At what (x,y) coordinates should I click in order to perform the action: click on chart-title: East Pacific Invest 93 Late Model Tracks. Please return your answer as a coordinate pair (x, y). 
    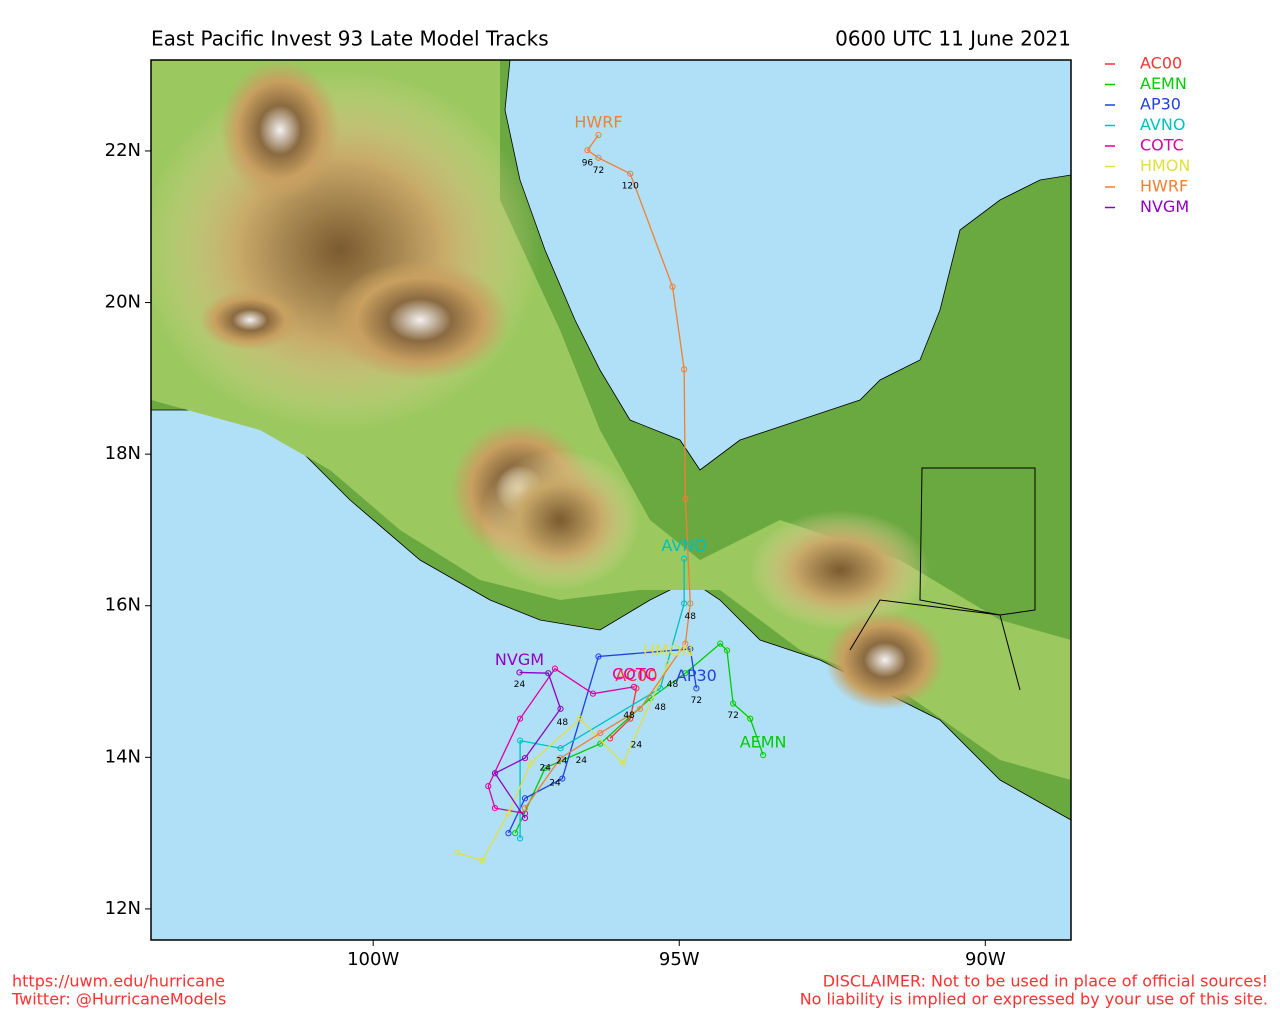
    Looking at the image, I should click on (350, 39).